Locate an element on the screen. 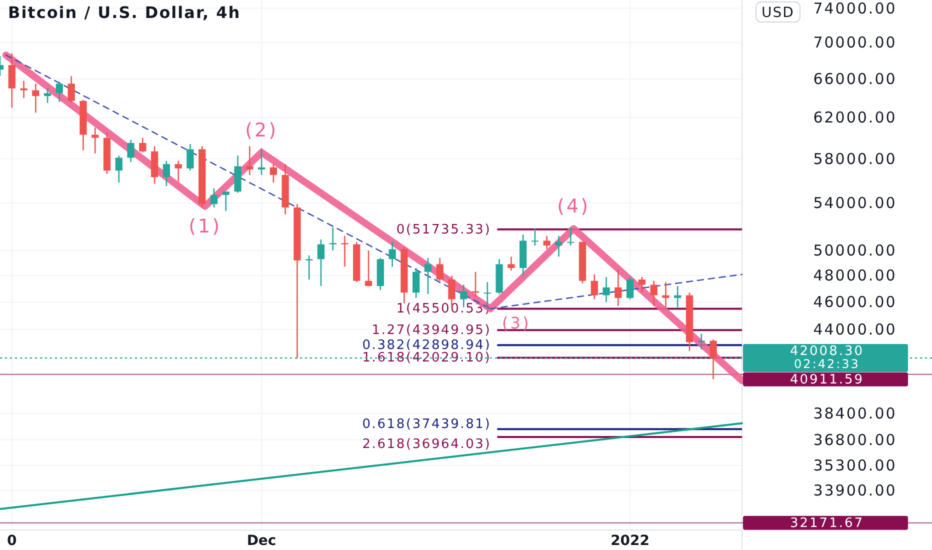 The image size is (932, 550). text: USD is located at coordinates (778, 13).